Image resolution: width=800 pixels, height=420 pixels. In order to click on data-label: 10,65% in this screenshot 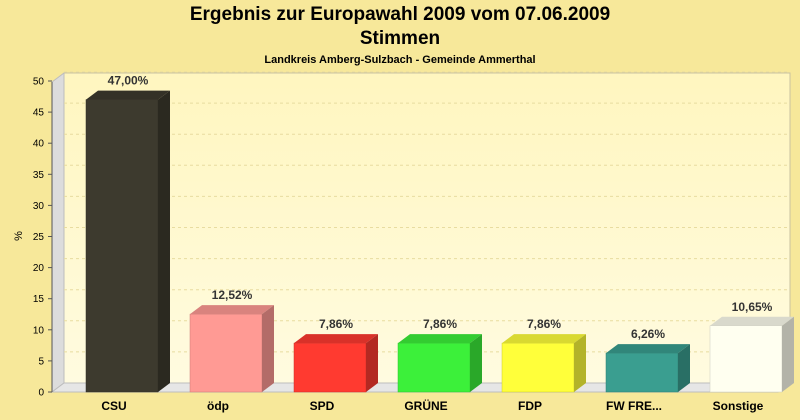, I will do `click(752, 307)`.